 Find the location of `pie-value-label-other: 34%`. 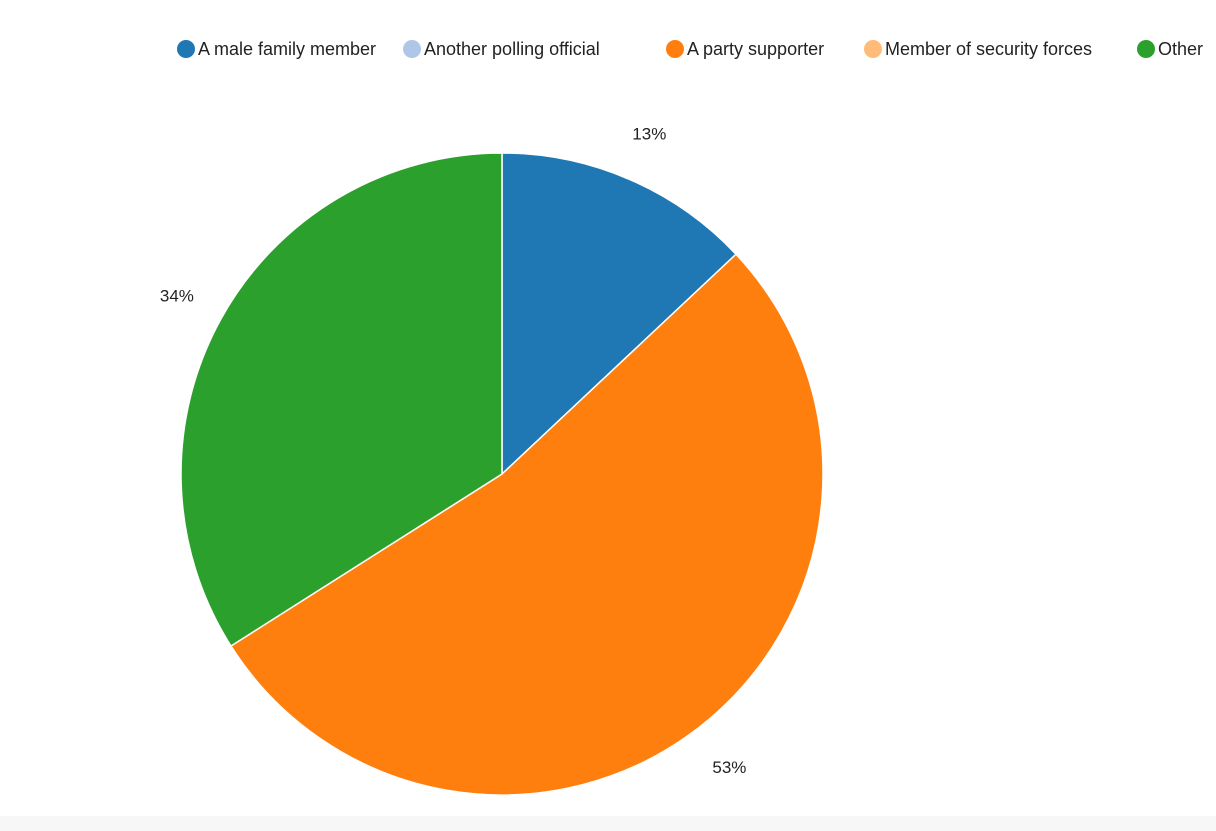

pie-value-label-other: 34% is located at coordinates (177, 295).